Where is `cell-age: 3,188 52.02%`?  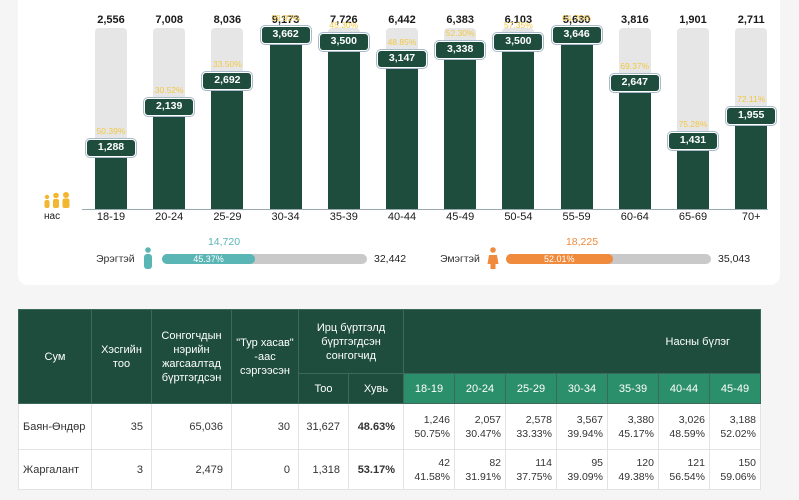 cell-age: 3,188 52.02% is located at coordinates (735, 426).